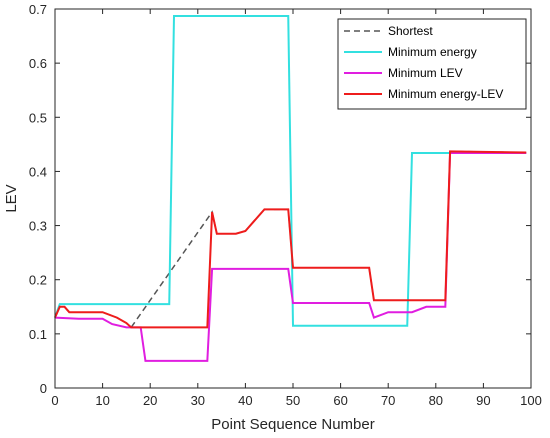 The height and width of the screenshot is (438, 550). Describe the element at coordinates (425, 73) in the screenshot. I see `legend-label-3: Minimum LEV` at that location.